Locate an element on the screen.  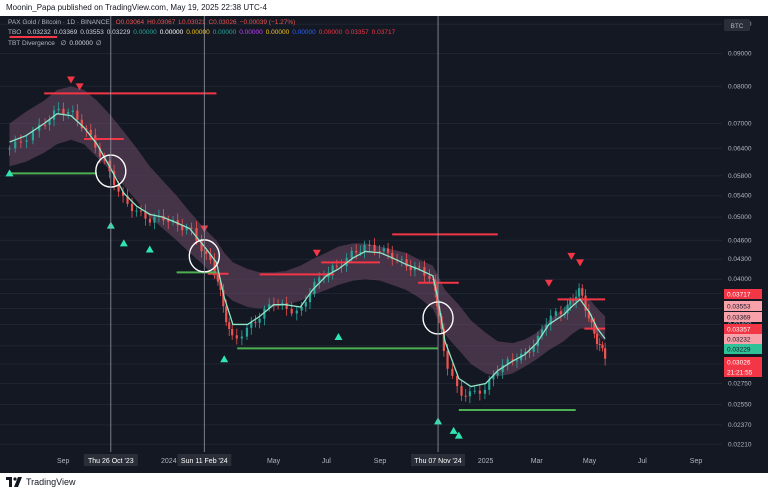
legend-tbt-name: TBT Divergence is located at coordinates (31, 43).